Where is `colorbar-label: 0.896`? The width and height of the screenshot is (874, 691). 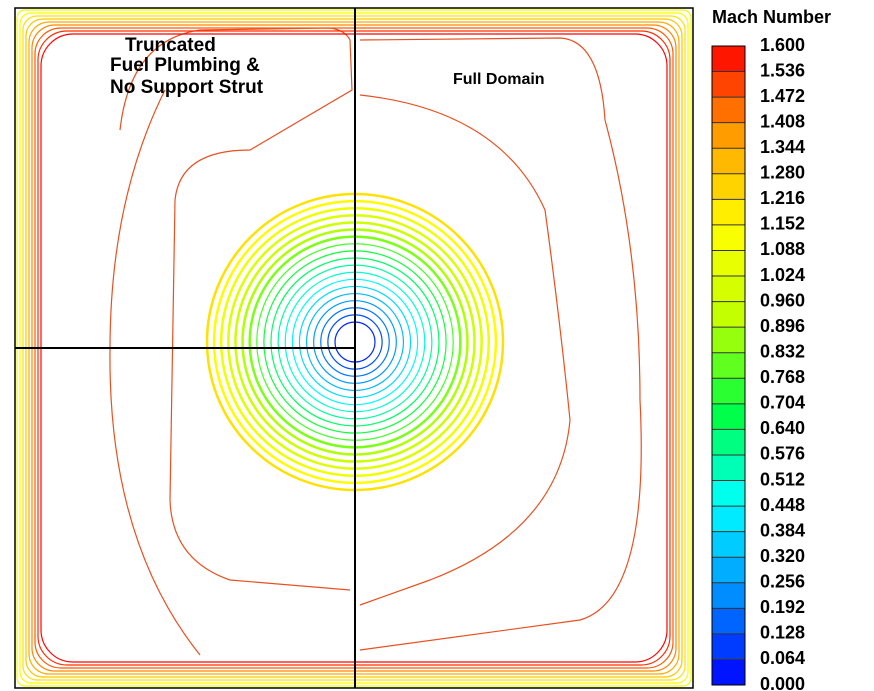
colorbar-label: 0.896 is located at coordinates (782, 326).